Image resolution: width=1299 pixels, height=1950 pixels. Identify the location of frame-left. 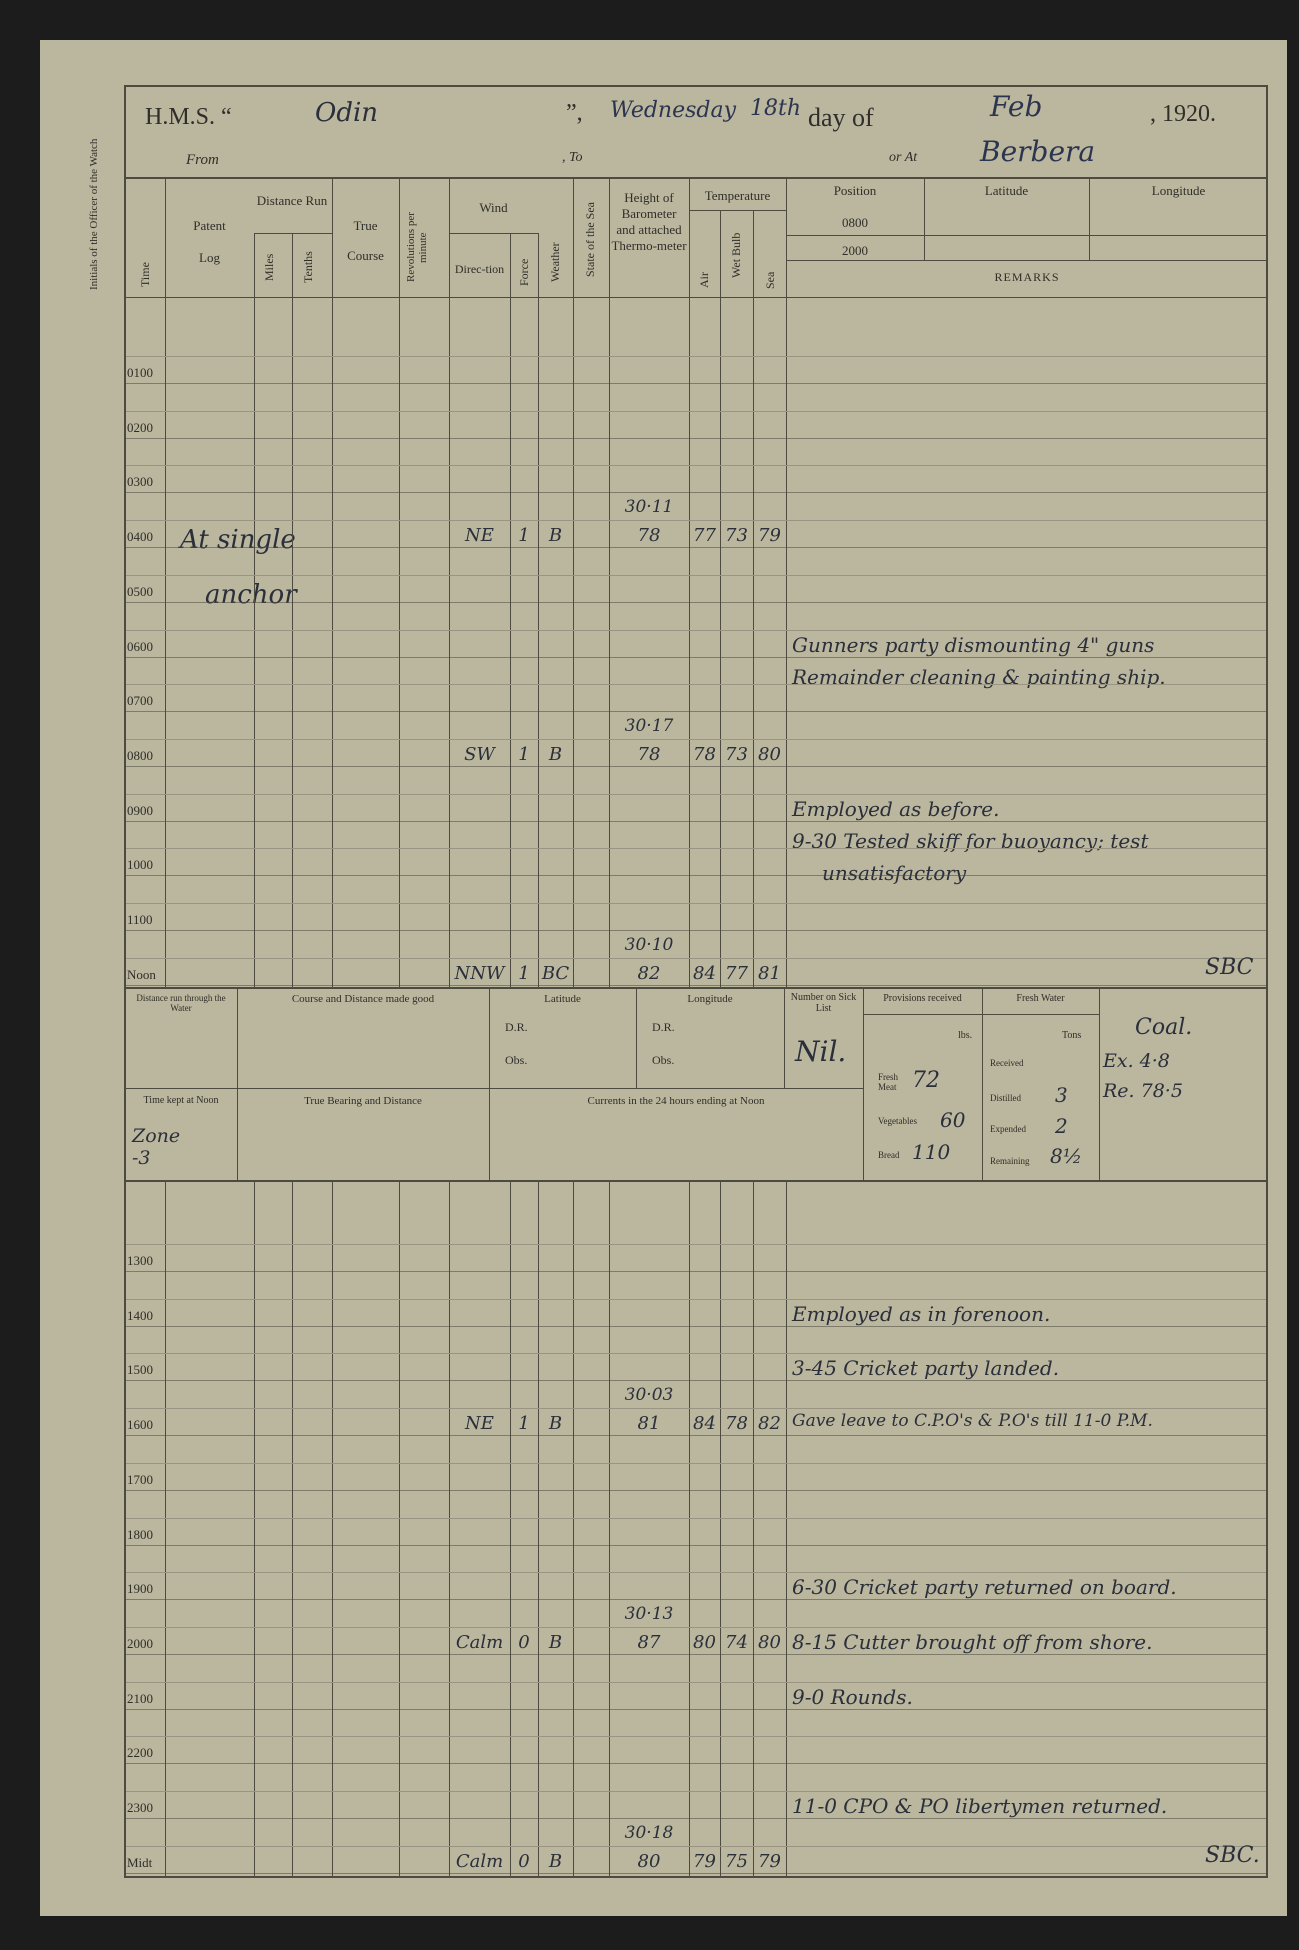
(125, 981).